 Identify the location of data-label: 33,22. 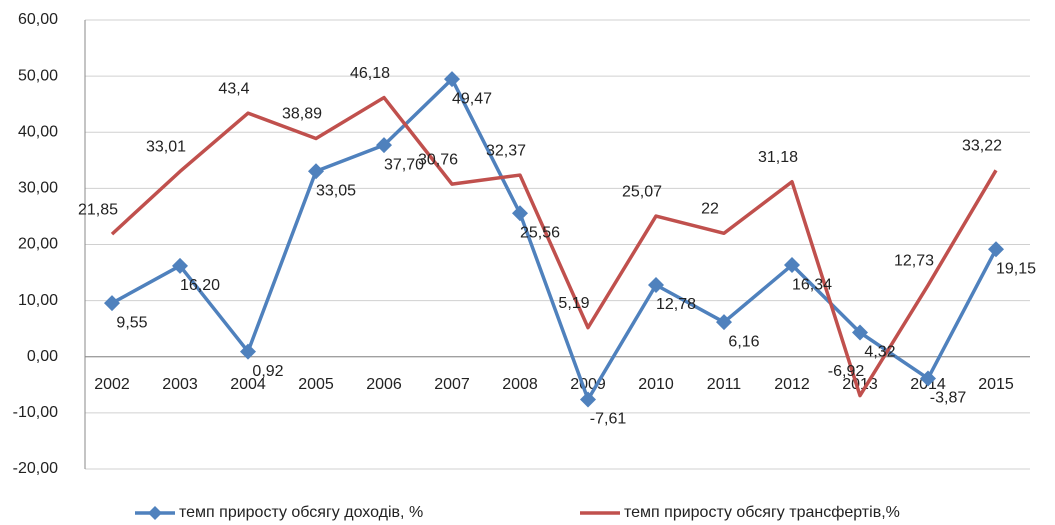
(982, 146).